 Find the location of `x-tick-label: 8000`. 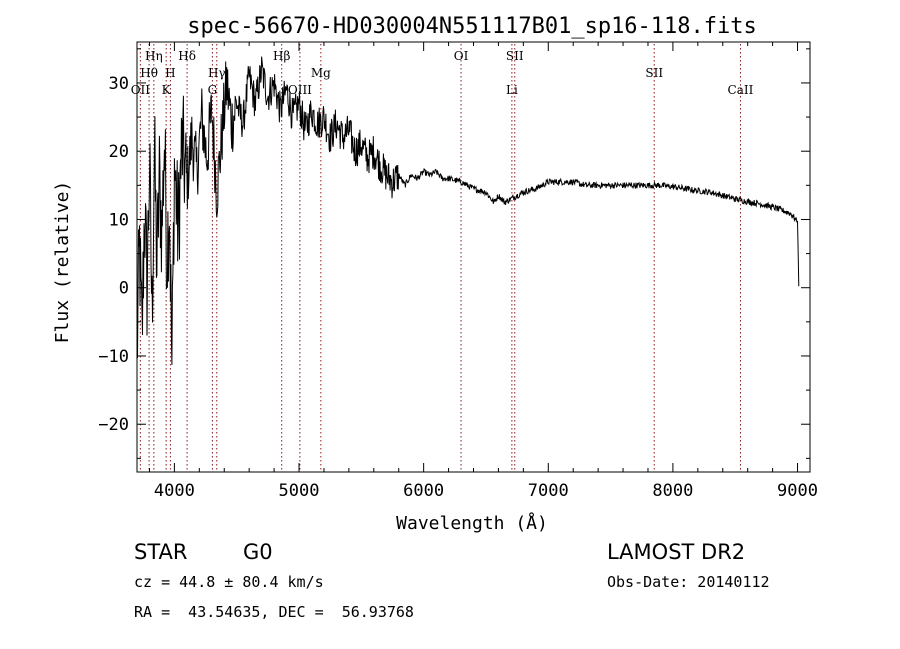

x-tick-label: 8000 is located at coordinates (672, 491).